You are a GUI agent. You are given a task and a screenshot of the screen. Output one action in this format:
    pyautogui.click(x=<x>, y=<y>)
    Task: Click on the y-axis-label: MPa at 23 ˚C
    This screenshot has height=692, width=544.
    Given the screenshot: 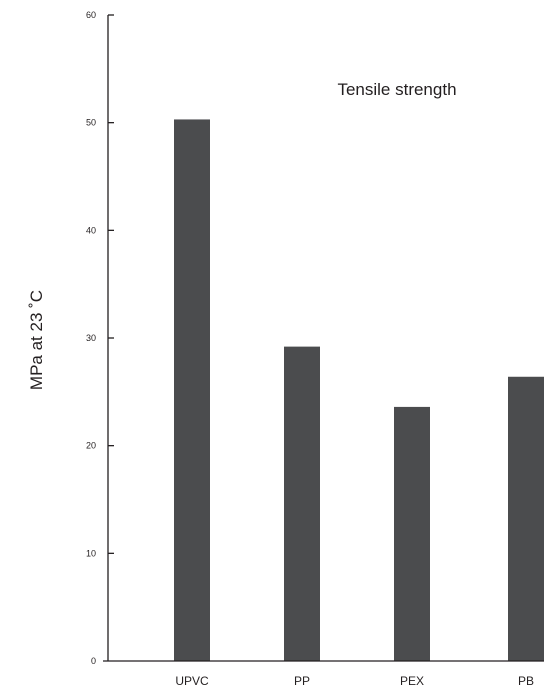 What is the action you would take?
    pyautogui.click(x=36, y=340)
    